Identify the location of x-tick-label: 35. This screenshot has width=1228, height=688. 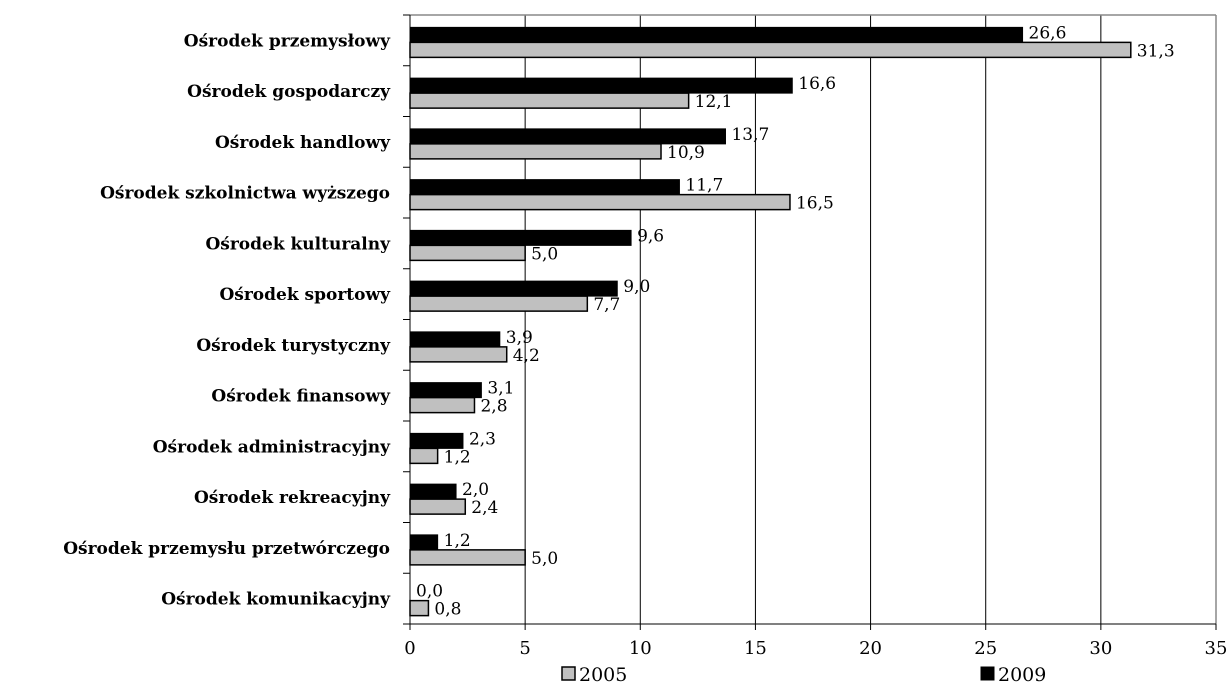
(1216, 648).